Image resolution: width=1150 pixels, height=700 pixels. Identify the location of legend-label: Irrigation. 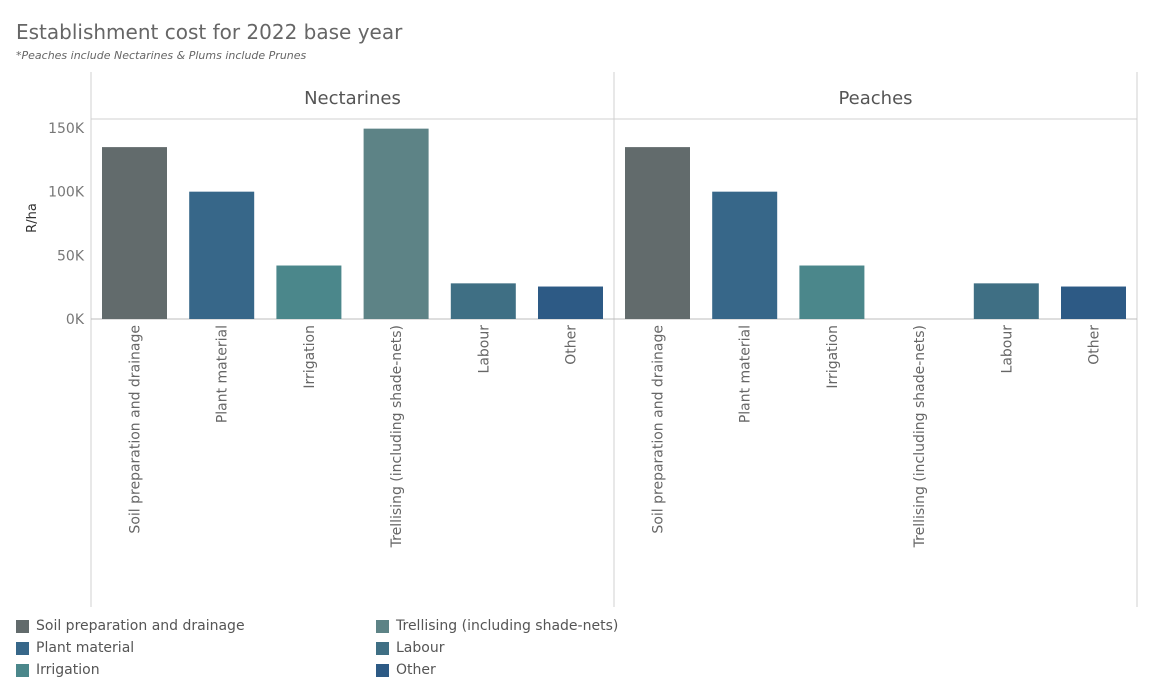
(68, 670).